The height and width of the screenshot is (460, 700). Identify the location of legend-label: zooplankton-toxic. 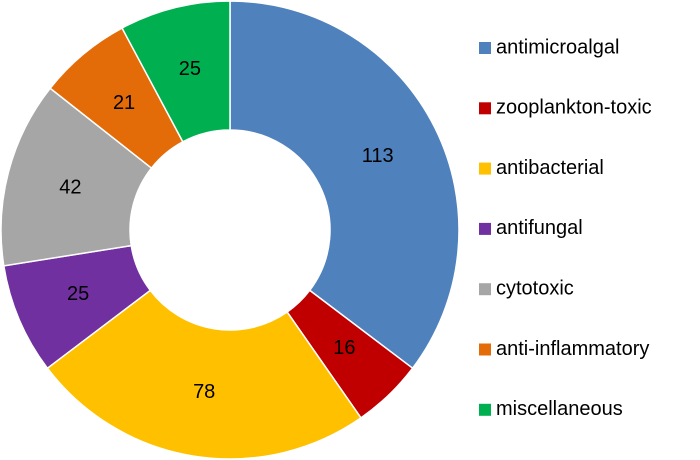
(574, 108).